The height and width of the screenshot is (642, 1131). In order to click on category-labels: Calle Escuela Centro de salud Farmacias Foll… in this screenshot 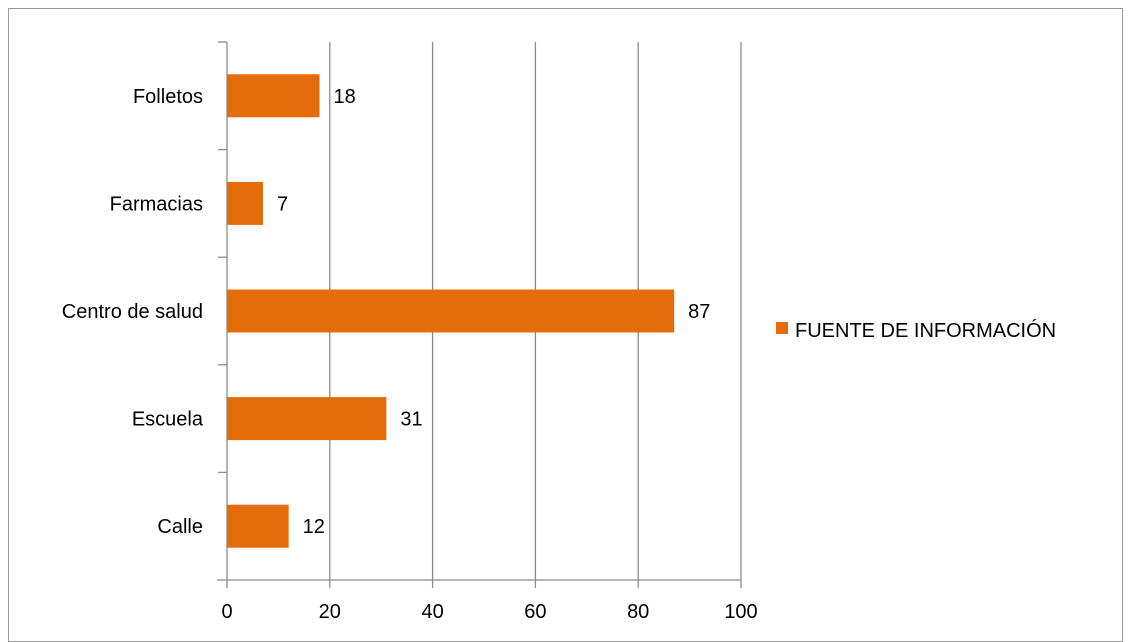, I will do `click(133, 312)`.